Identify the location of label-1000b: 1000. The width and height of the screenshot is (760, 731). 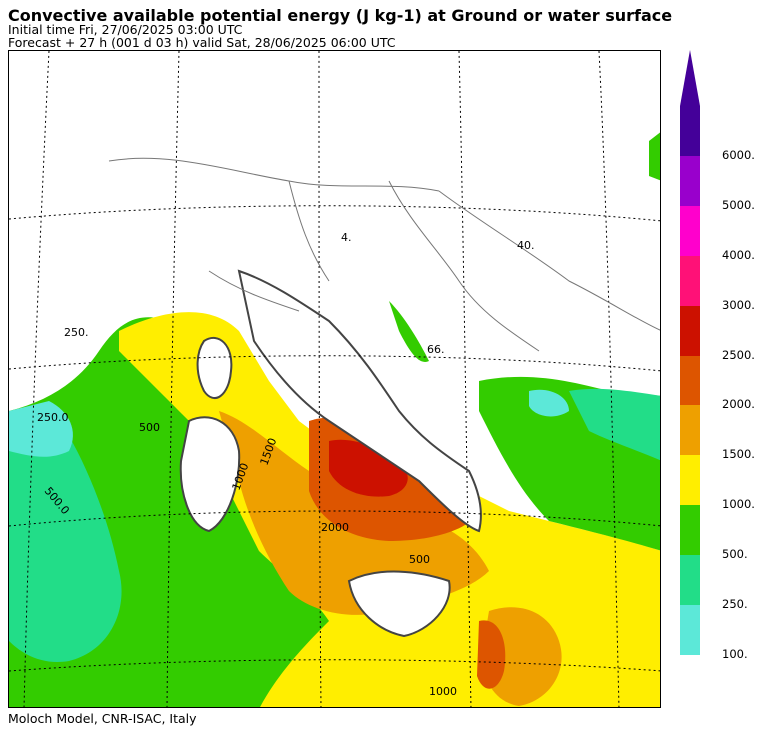
(443, 691).